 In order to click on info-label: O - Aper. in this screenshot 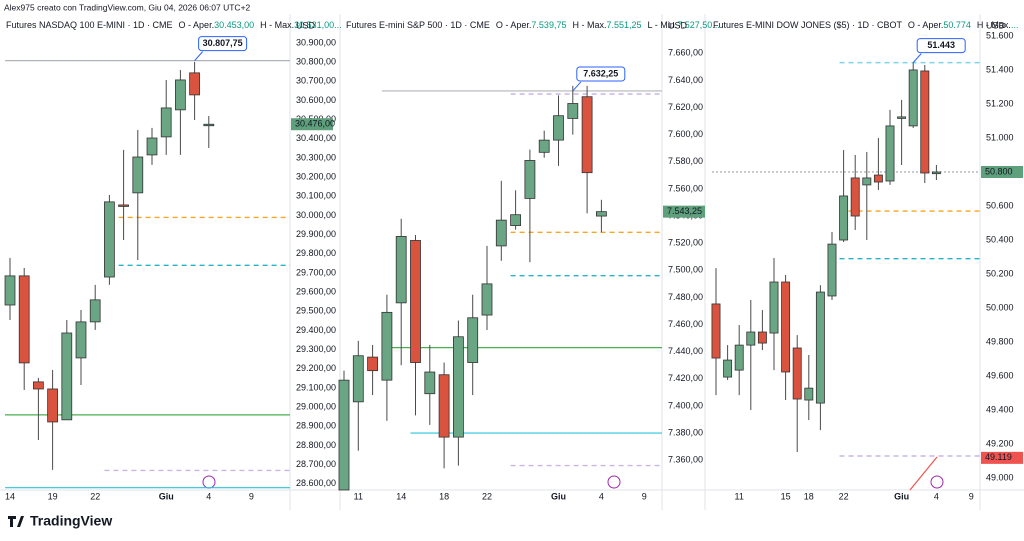, I will do `click(514, 25)`.